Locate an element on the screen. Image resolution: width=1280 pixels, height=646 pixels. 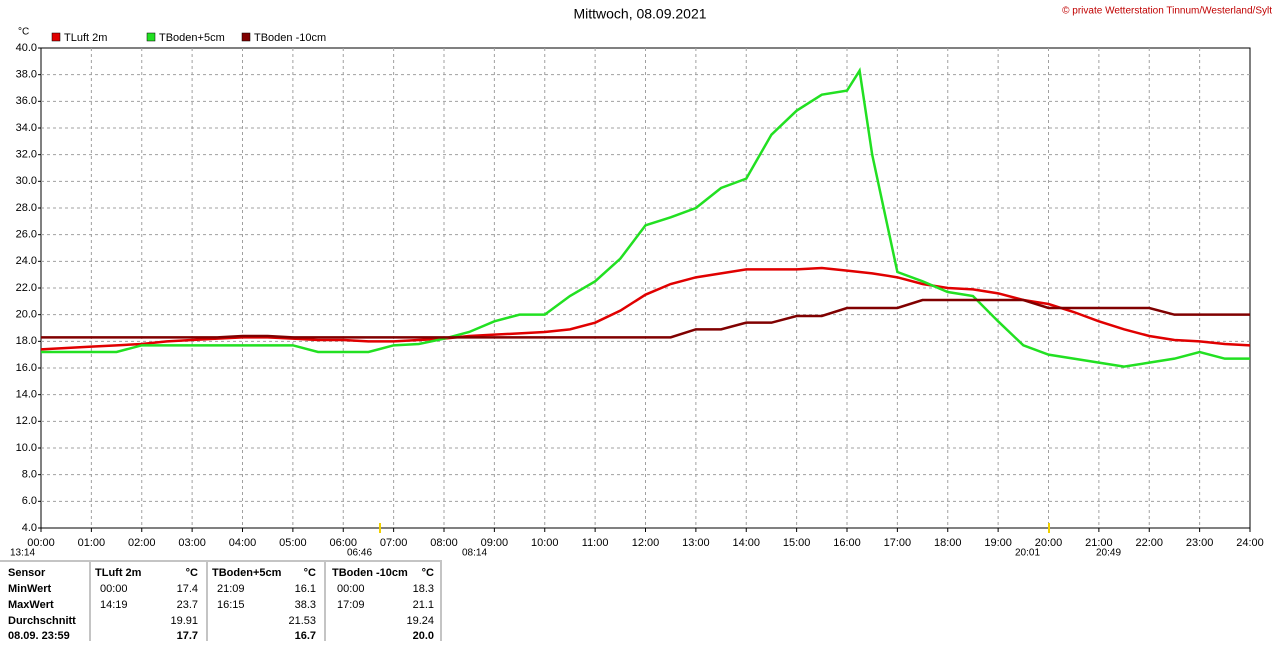
y-tick-label: 16.0 is located at coordinates (26, 368).